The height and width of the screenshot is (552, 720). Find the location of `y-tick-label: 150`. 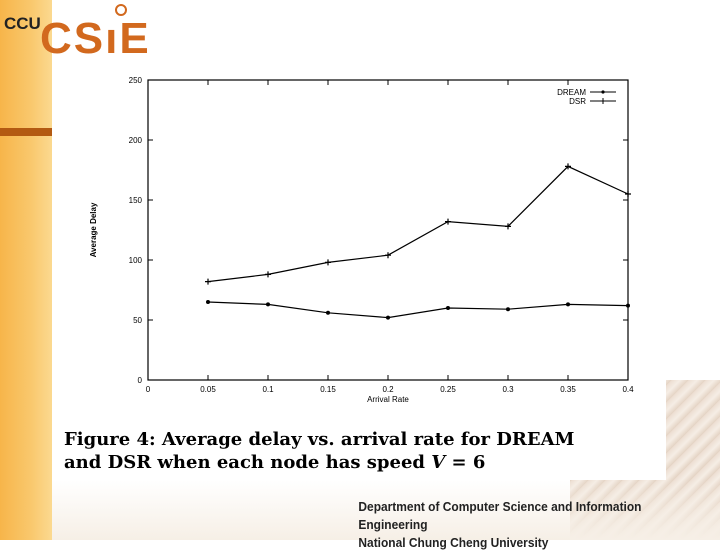

y-tick-label: 150 is located at coordinates (136, 200).